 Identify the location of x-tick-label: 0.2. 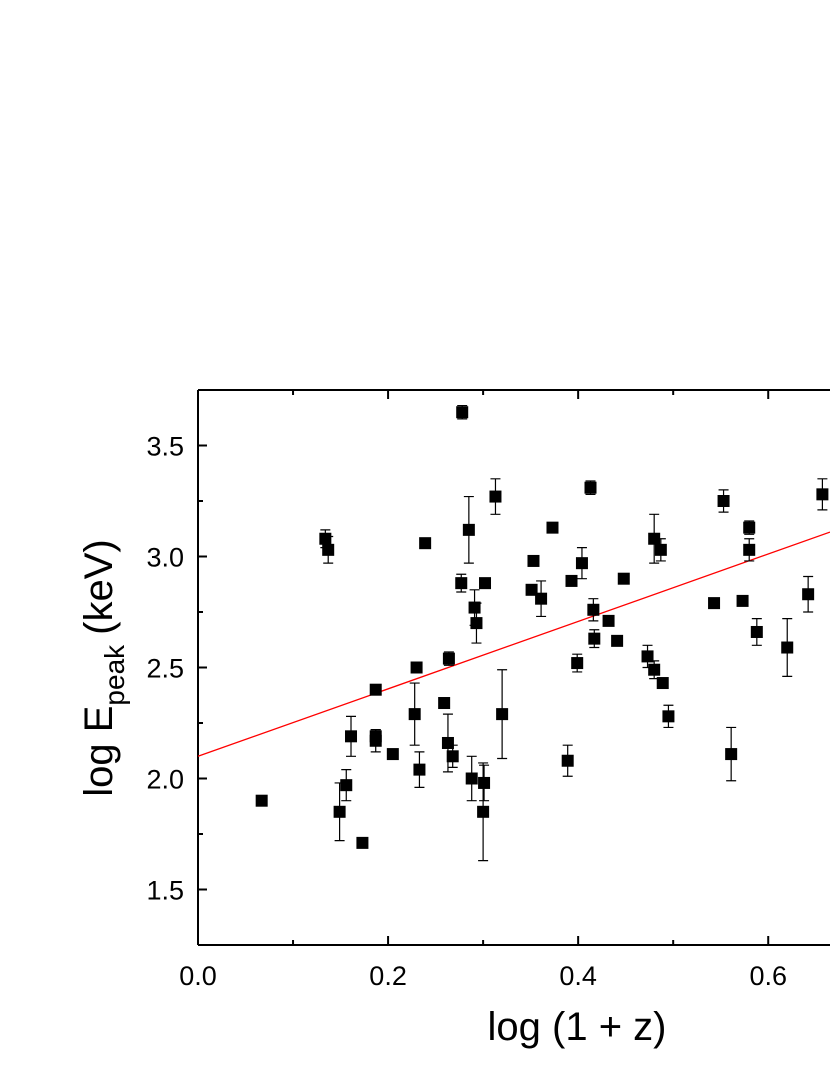
(388, 976).